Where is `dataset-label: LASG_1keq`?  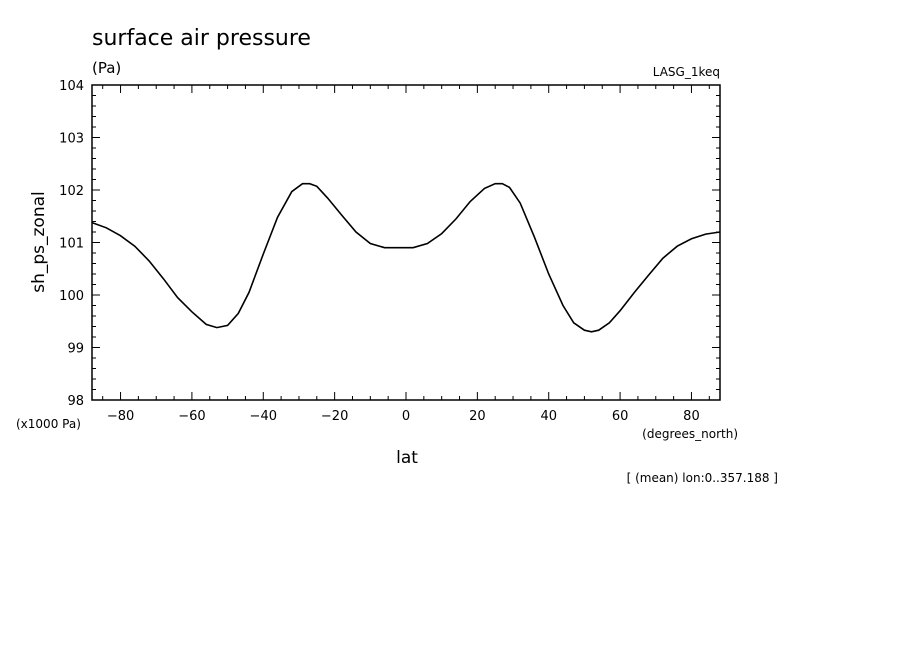 dataset-label: LASG_1keq is located at coordinates (686, 72).